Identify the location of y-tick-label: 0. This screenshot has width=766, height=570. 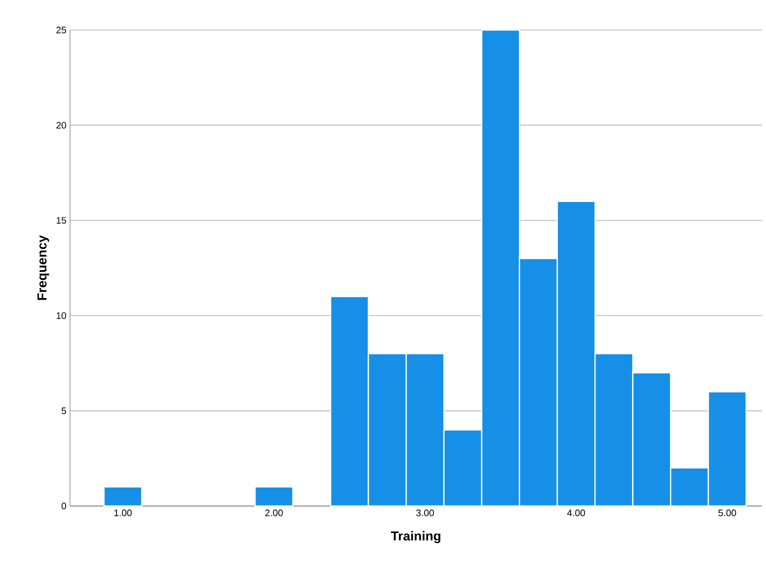
(64, 506).